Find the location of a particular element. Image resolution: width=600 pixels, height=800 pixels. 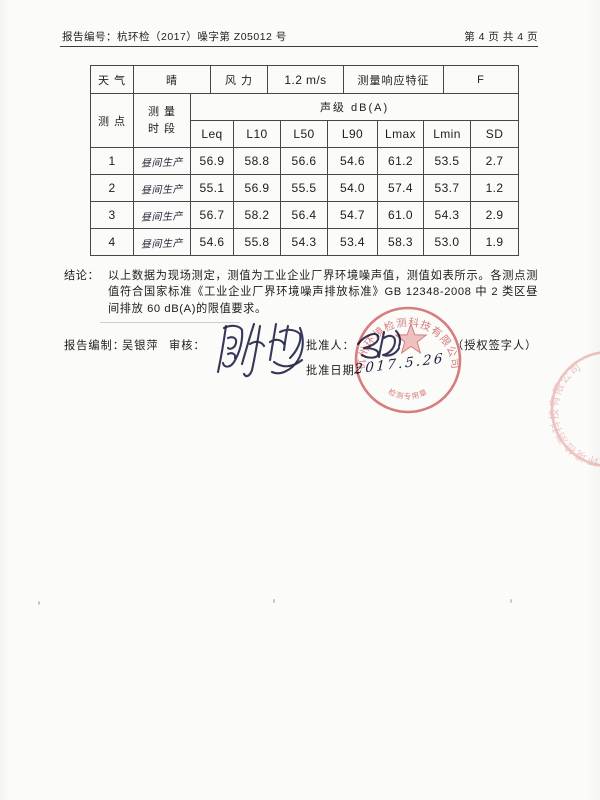

header-rule is located at coordinates (299, 46).